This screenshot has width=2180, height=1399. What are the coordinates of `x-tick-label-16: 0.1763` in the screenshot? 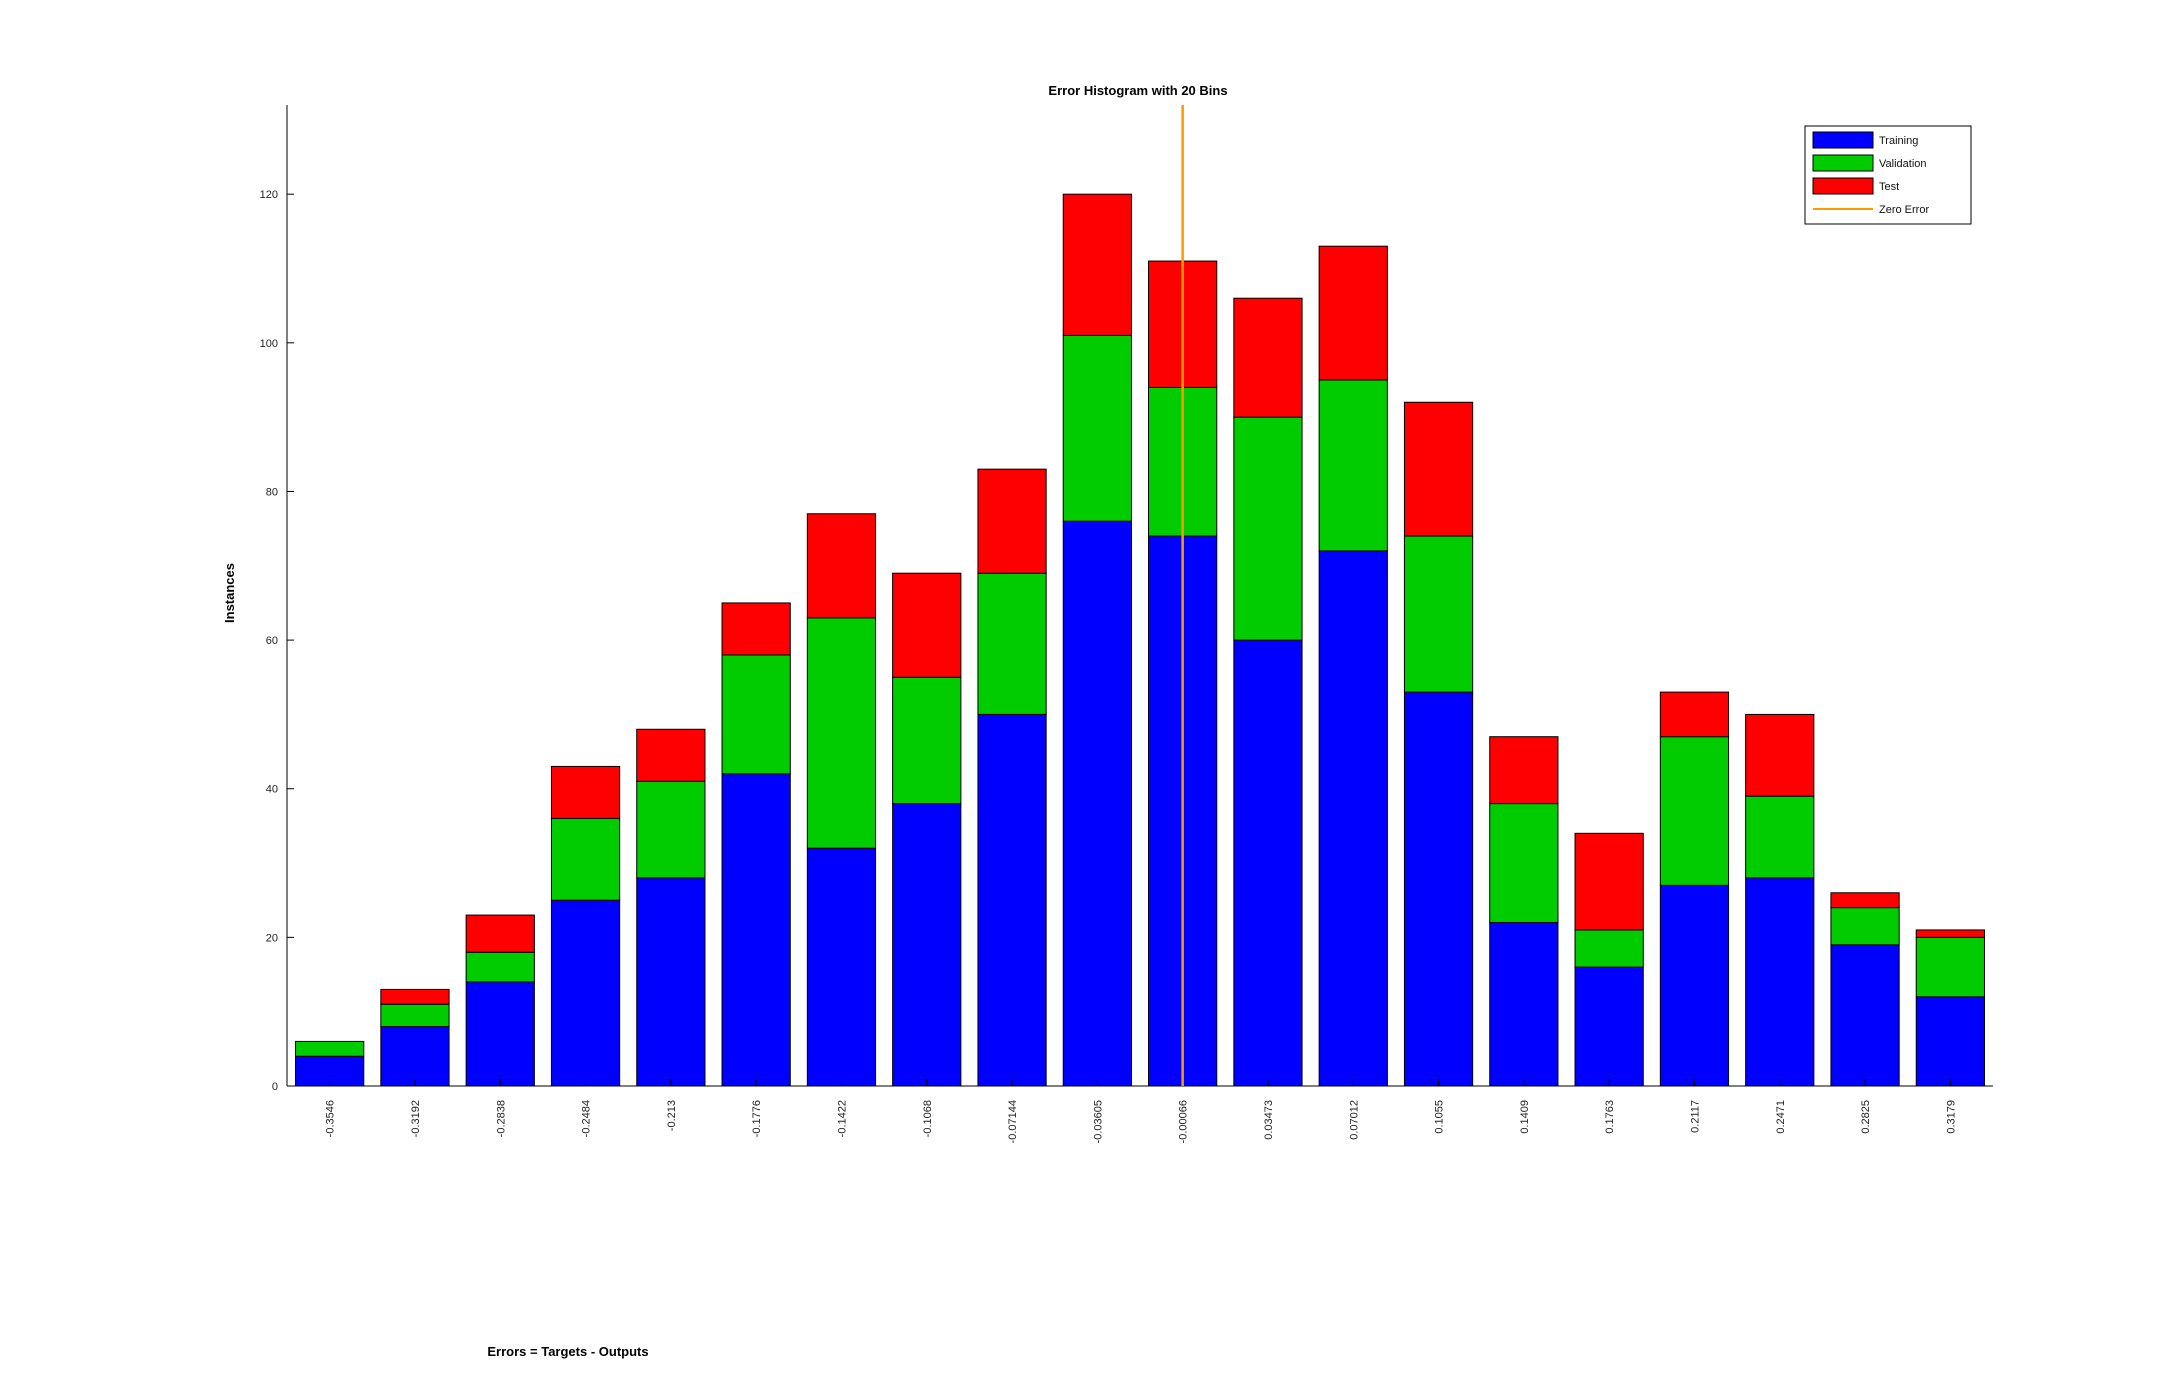 It's located at (1610, 1117).